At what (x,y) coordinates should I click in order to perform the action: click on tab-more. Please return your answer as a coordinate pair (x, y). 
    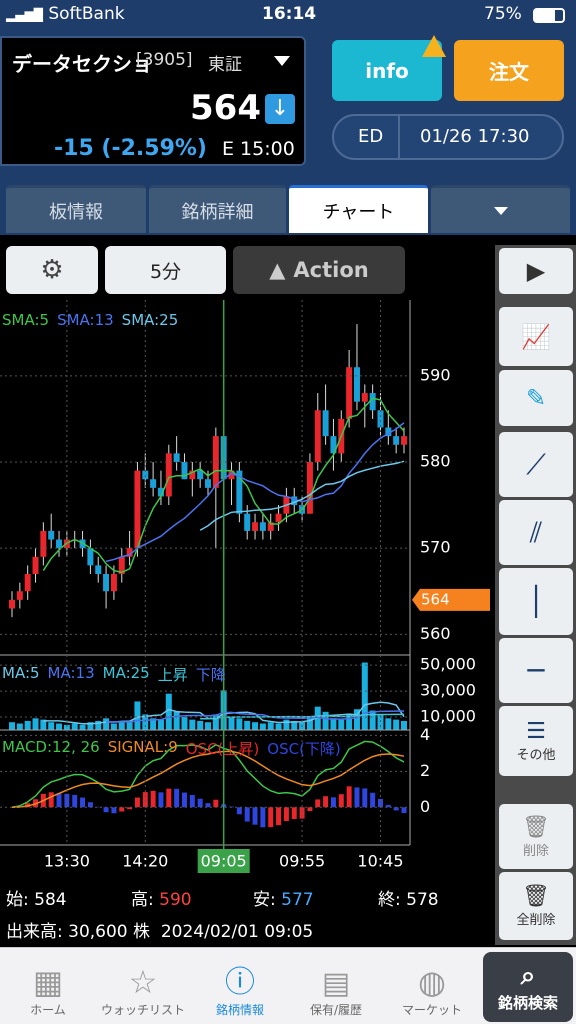
    Looking at the image, I should click on (500, 209).